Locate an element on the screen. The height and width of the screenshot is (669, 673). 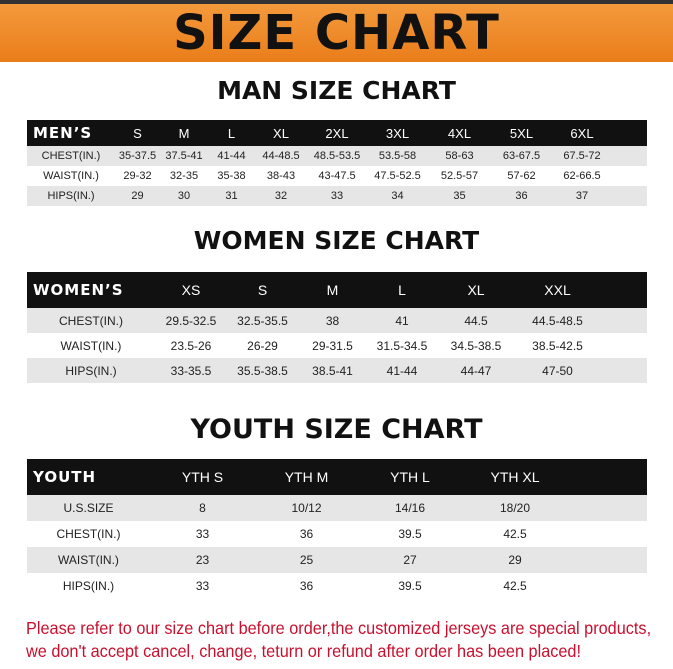
cell: 29-31.5 is located at coordinates (332, 345).